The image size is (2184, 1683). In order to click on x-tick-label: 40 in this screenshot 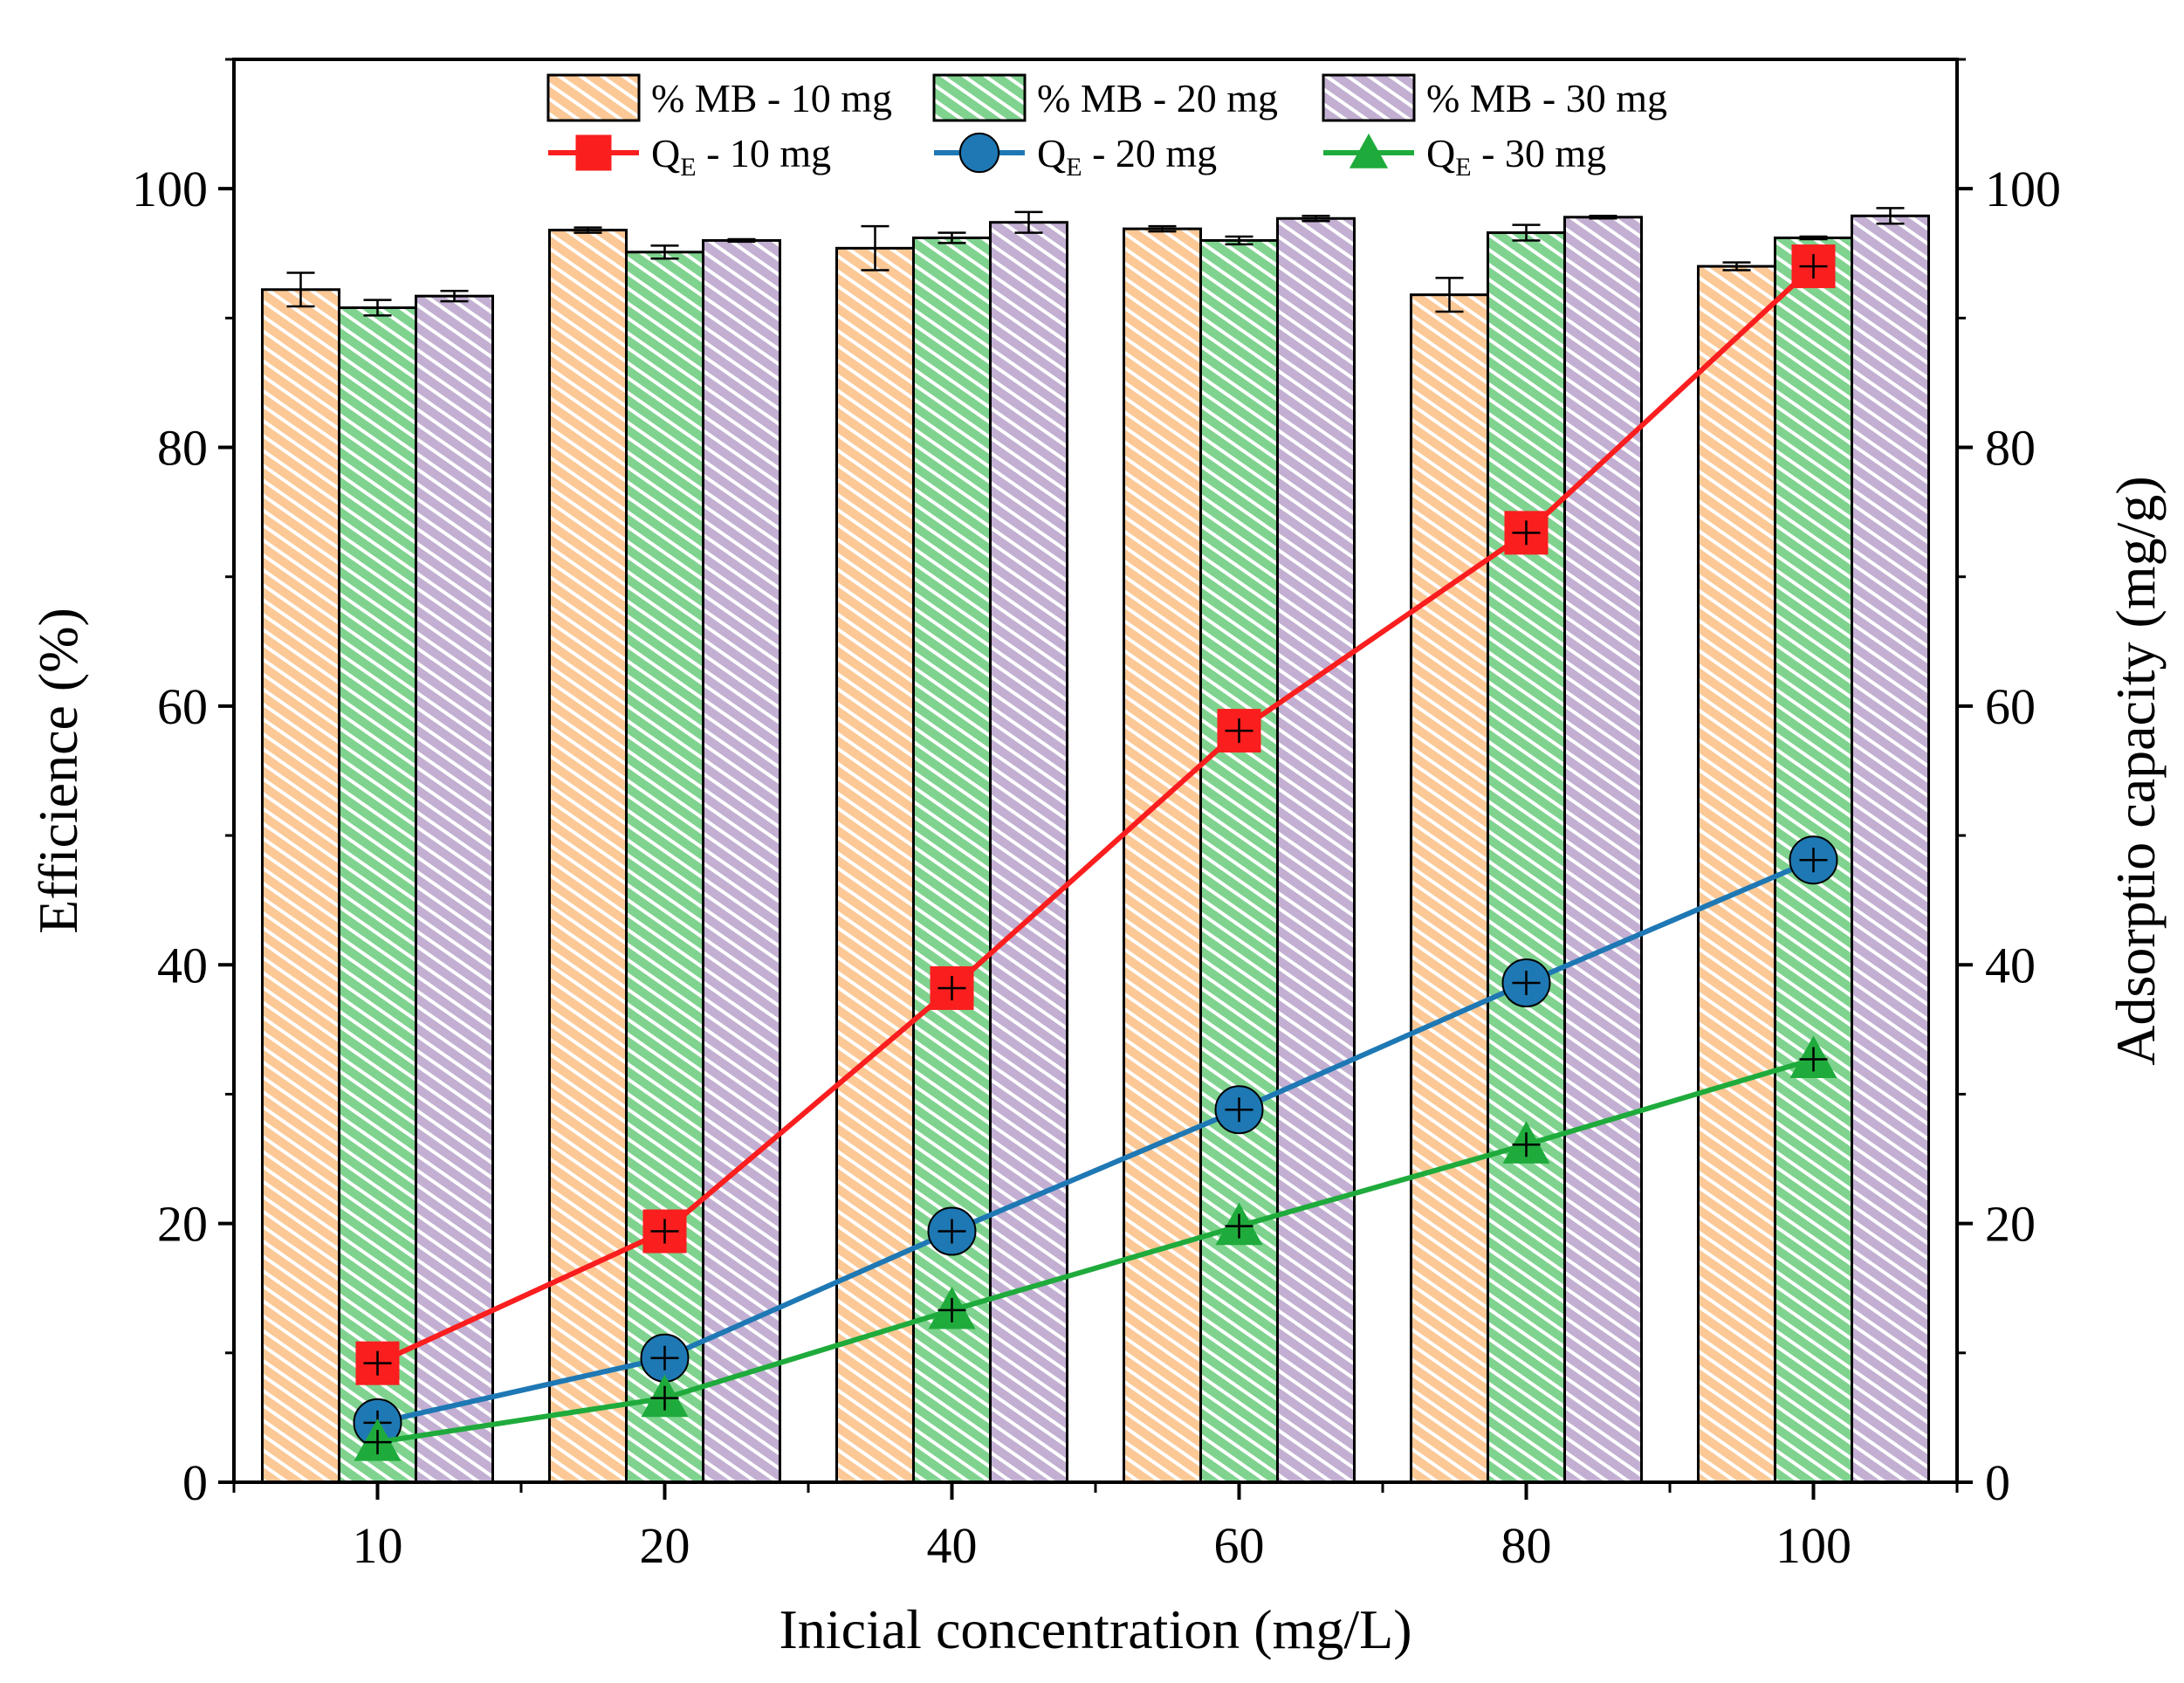, I will do `click(952, 1545)`.